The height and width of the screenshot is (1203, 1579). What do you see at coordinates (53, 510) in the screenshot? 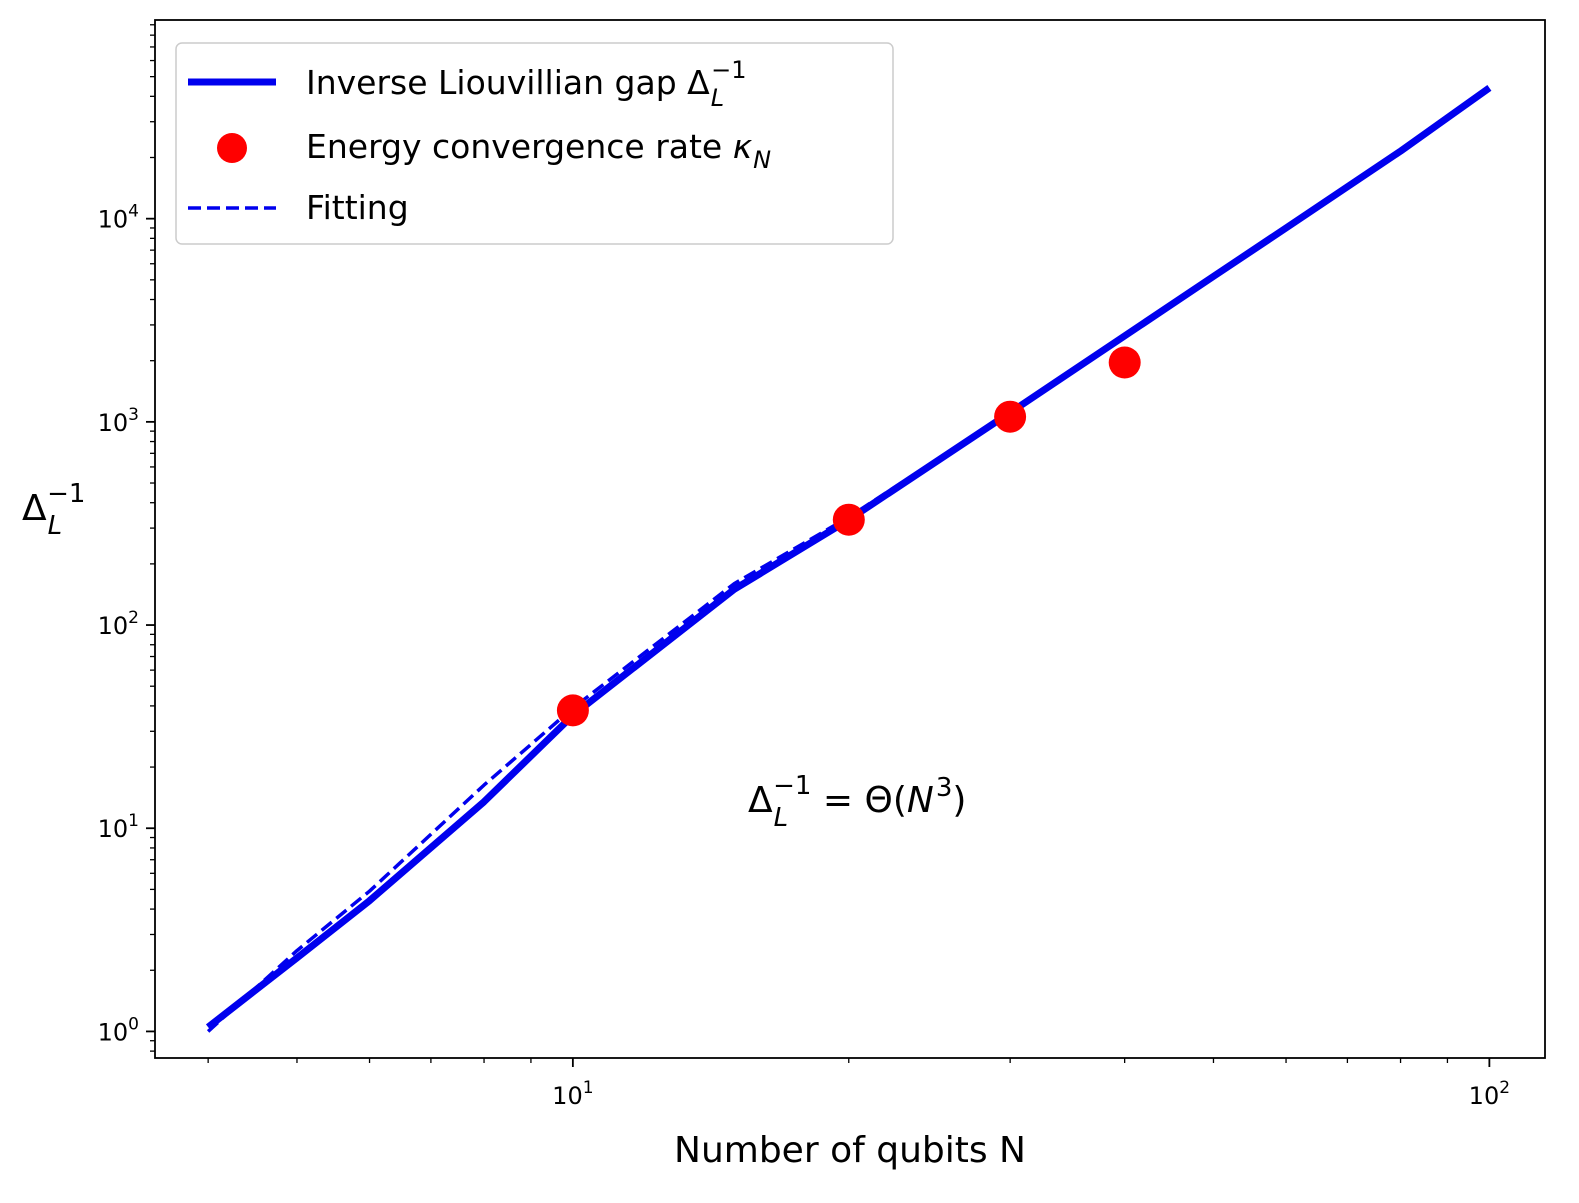
I see `y-axis-label: ΔL−1` at bounding box center [53, 510].